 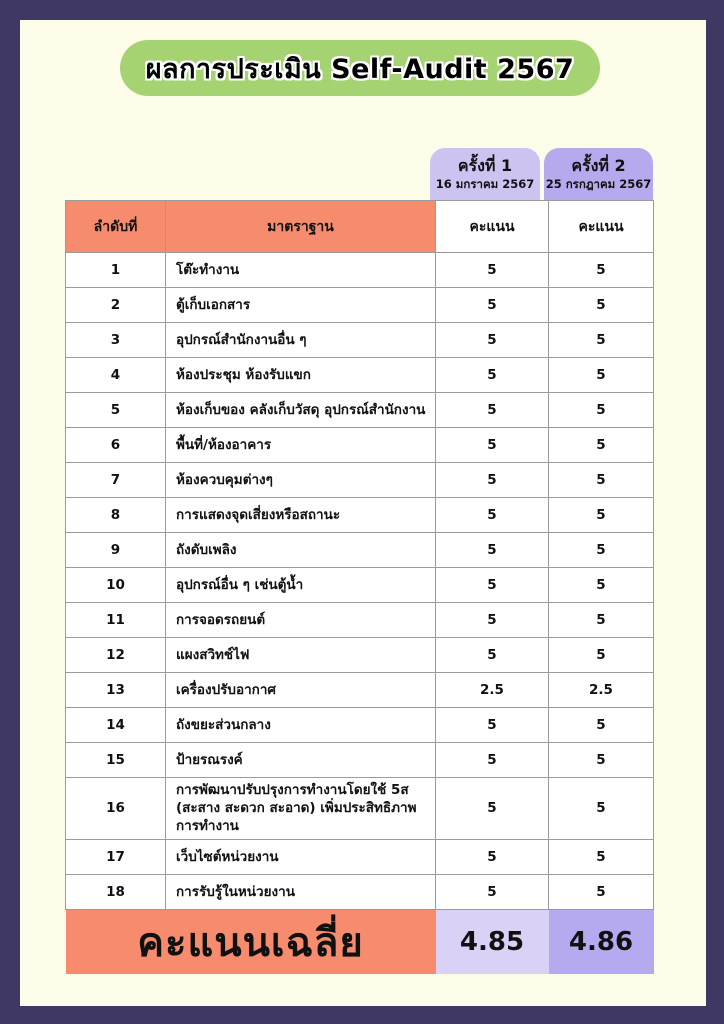 What do you see at coordinates (300, 585) in the screenshot?
I see `row-standard: อุปกรณ์อื่น ๆ เช่นตู้น้ำ` at bounding box center [300, 585].